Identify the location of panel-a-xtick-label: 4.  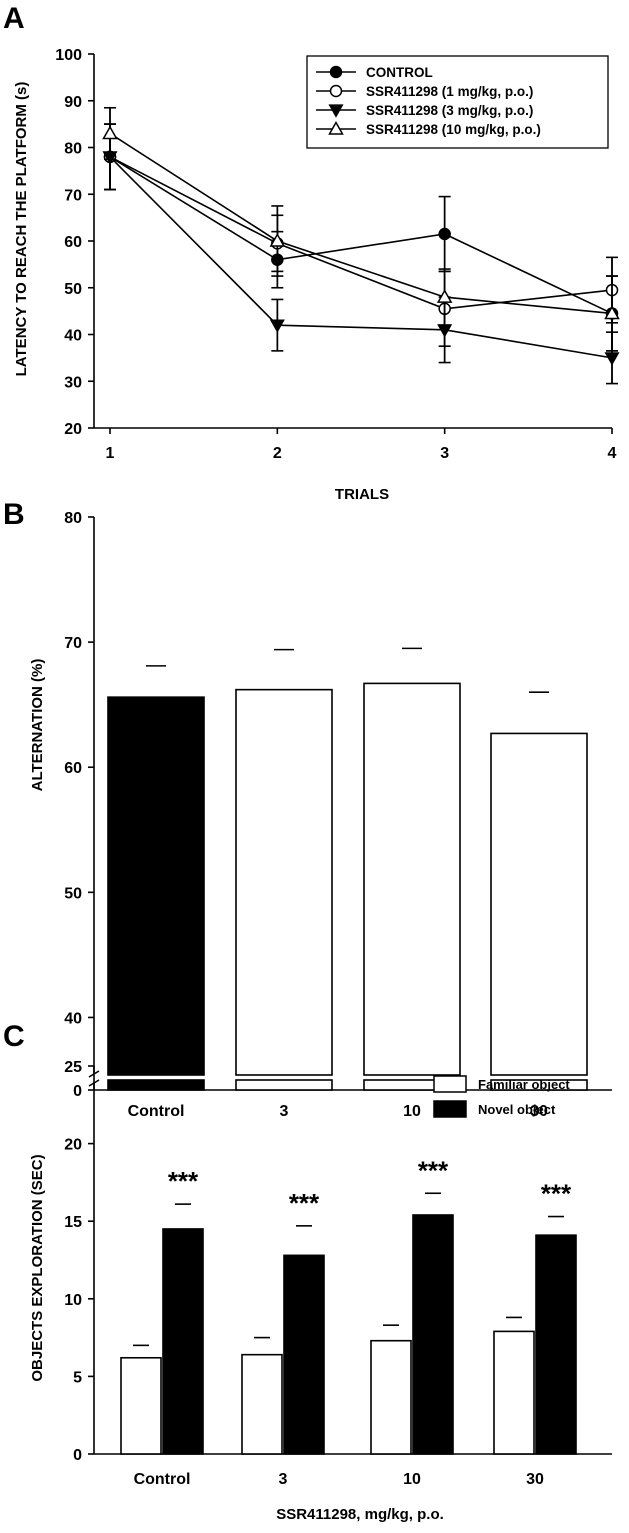
(612, 453).